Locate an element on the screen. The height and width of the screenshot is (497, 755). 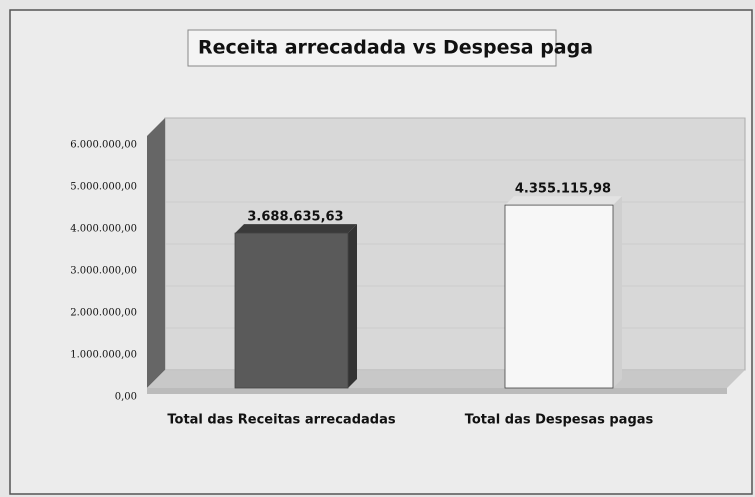
x-tick-label: Total das Receitas arrecadadas is located at coordinates (281, 420).